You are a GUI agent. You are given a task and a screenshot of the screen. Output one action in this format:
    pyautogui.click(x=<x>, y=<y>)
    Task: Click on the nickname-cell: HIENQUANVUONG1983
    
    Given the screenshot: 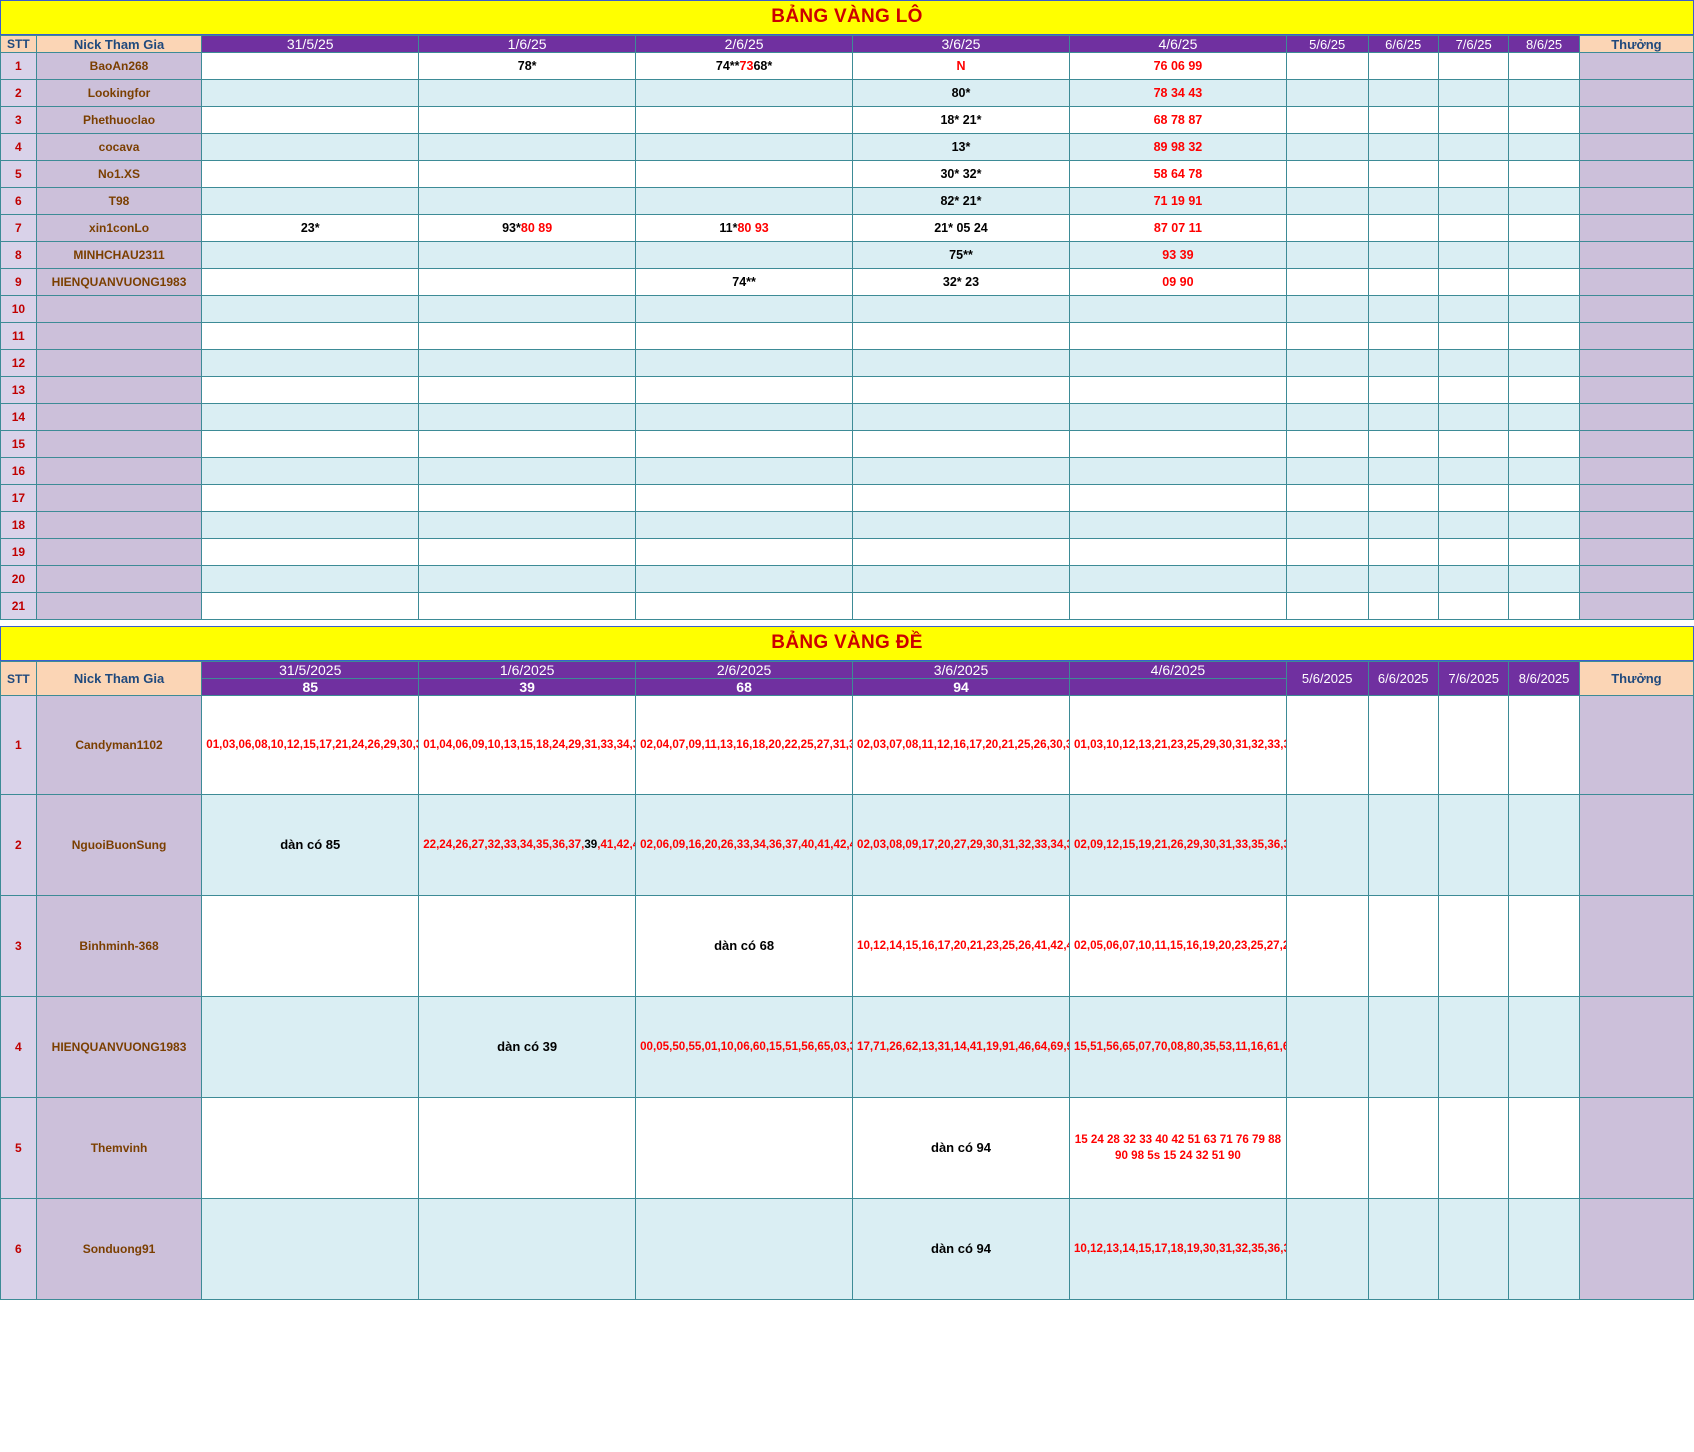 What is the action you would take?
    pyautogui.click(x=119, y=282)
    